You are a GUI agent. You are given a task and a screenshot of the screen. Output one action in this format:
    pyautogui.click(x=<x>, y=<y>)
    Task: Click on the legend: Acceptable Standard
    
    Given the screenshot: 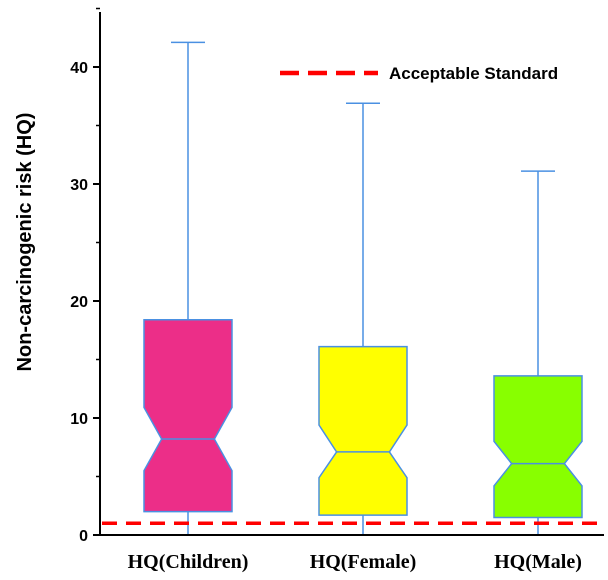 What is the action you would take?
    pyautogui.click(x=419, y=73)
    